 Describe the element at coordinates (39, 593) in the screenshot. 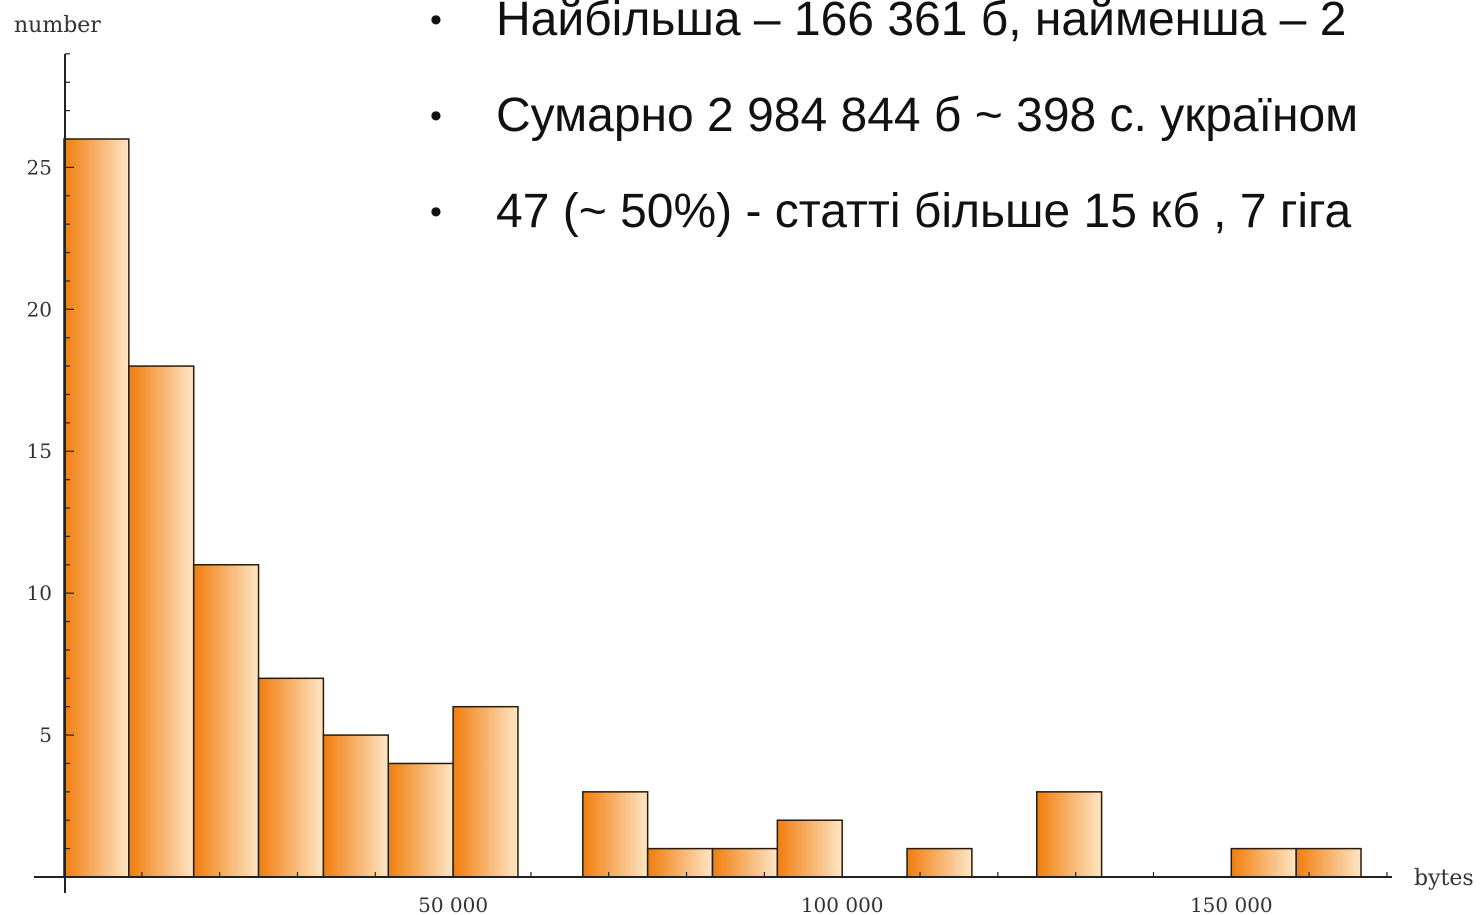

I see `y-tick-label: 10` at that location.